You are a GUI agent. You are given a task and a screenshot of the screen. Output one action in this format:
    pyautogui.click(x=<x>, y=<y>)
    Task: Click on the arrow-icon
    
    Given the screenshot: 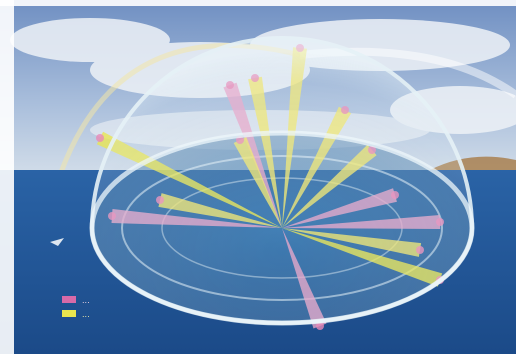 What is the action you would take?
    pyautogui.click(x=57, y=242)
    